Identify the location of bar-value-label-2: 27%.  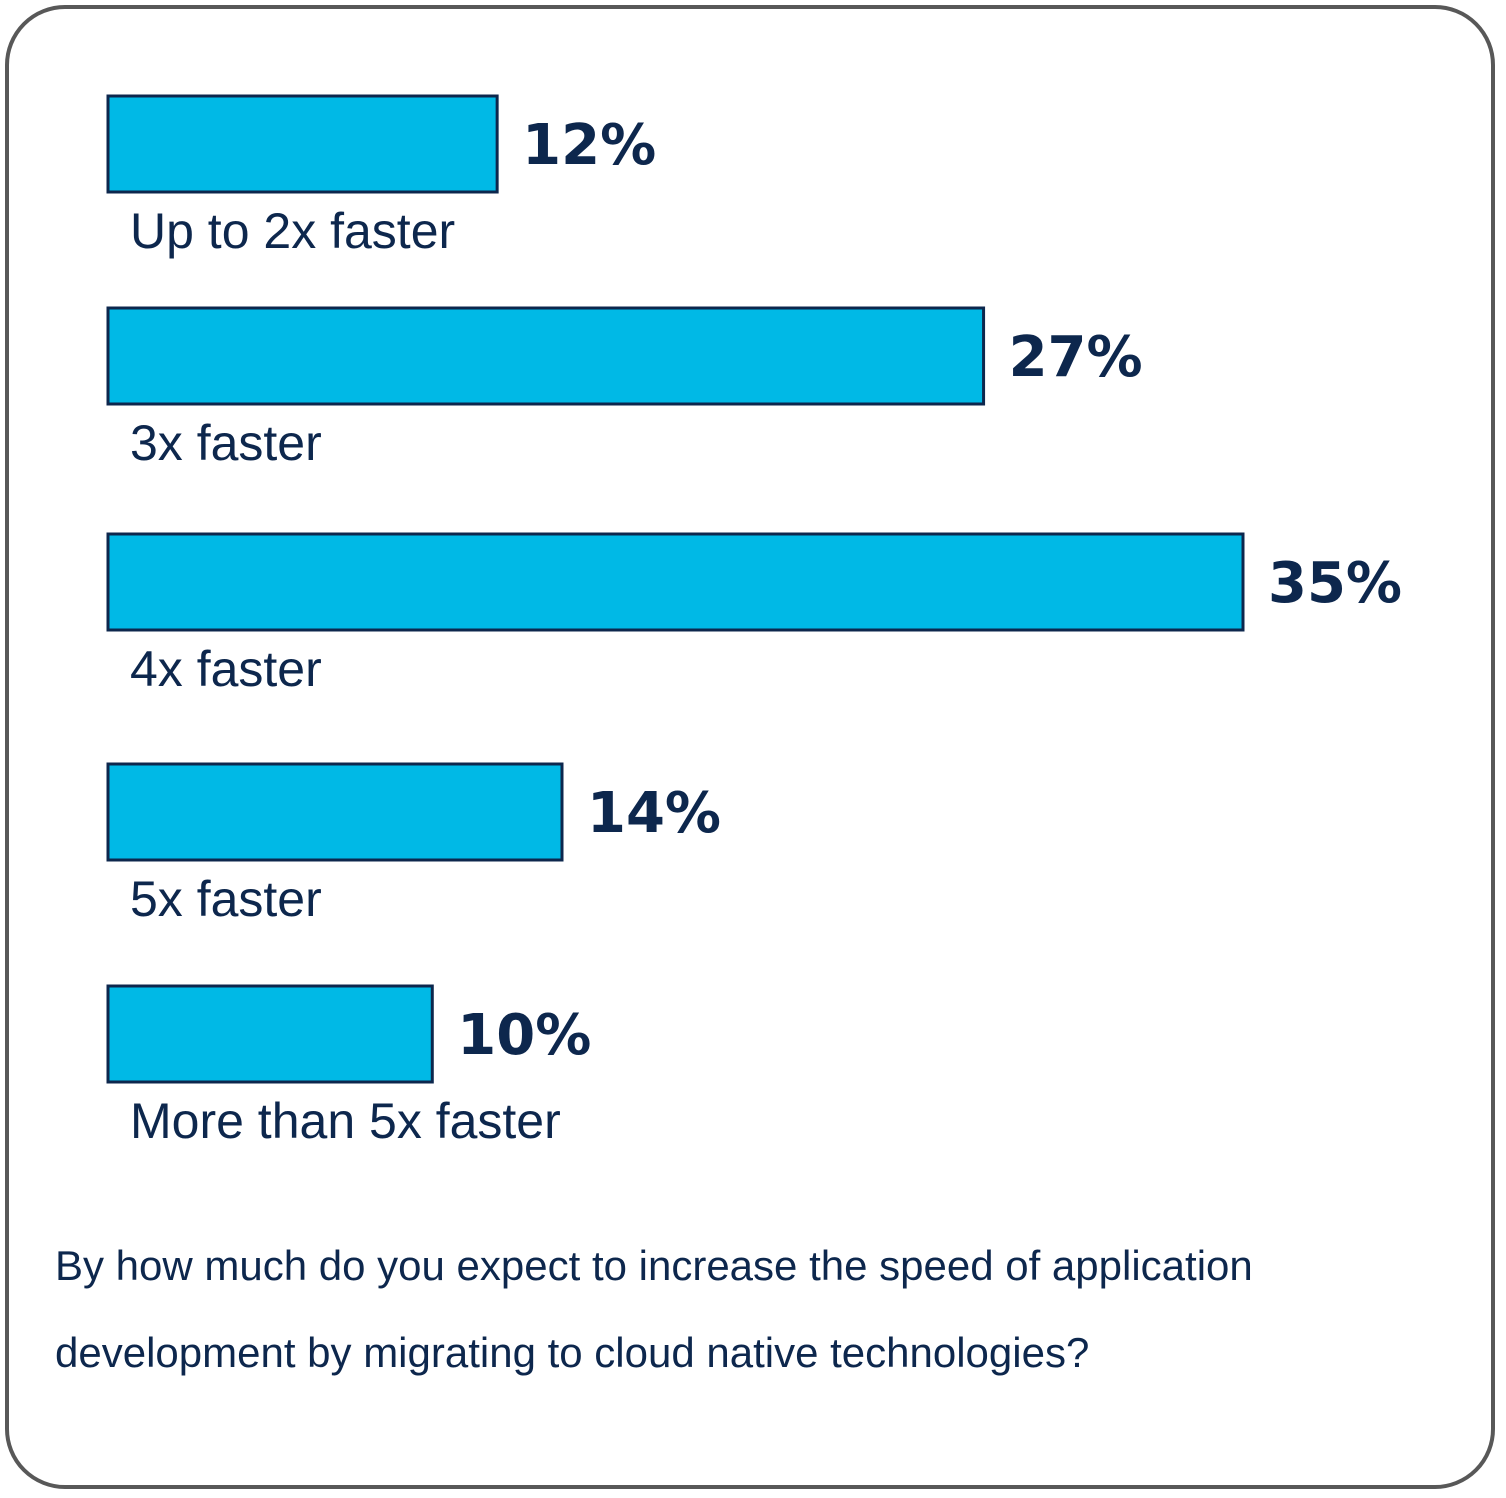
(1076, 357).